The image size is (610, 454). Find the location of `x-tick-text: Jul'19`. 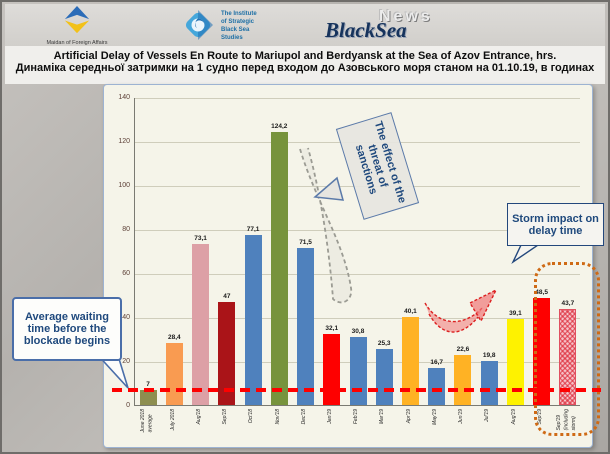

x-tick-text: Jul'19 is located at coordinates (487, 415).